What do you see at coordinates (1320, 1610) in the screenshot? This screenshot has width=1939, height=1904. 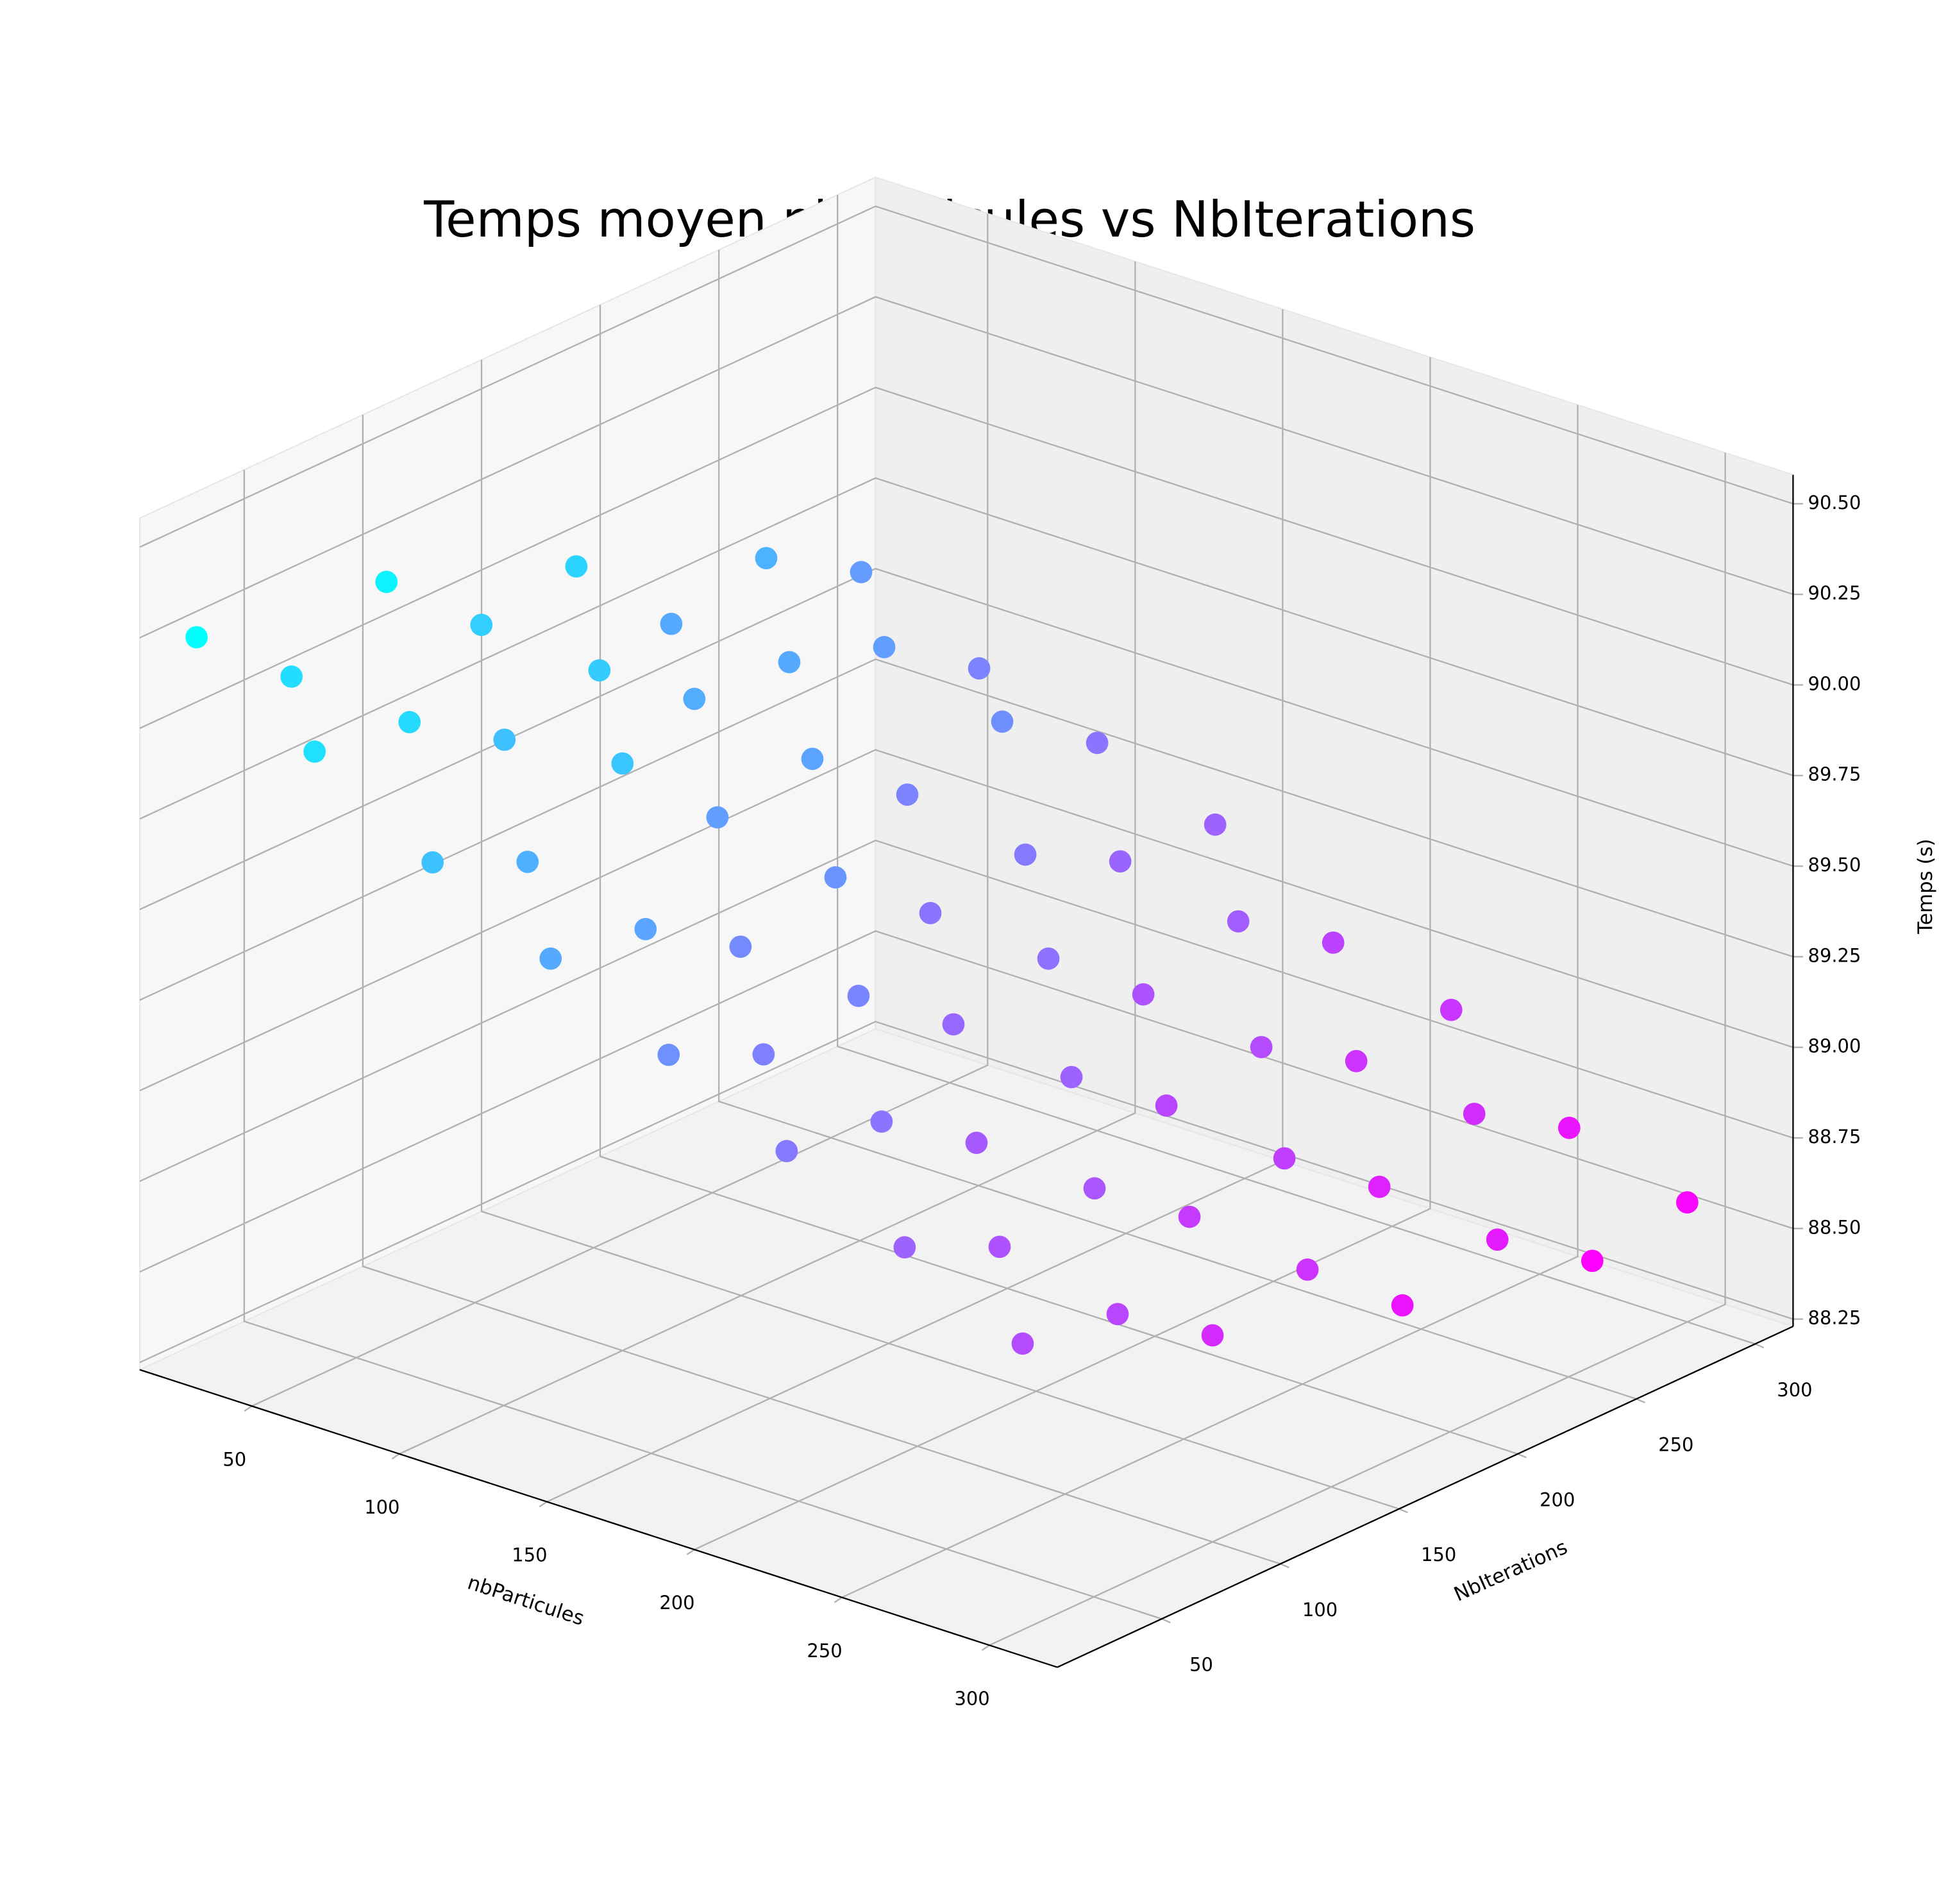 I see `y-tick-label: 100` at bounding box center [1320, 1610].